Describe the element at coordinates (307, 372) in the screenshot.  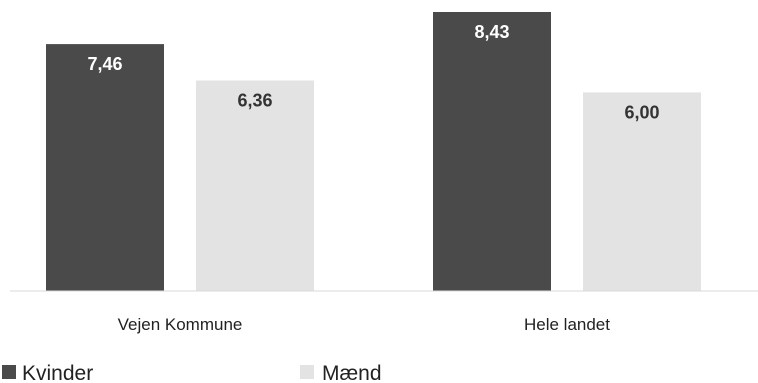
I see `legend-swatch-m-nd` at that location.